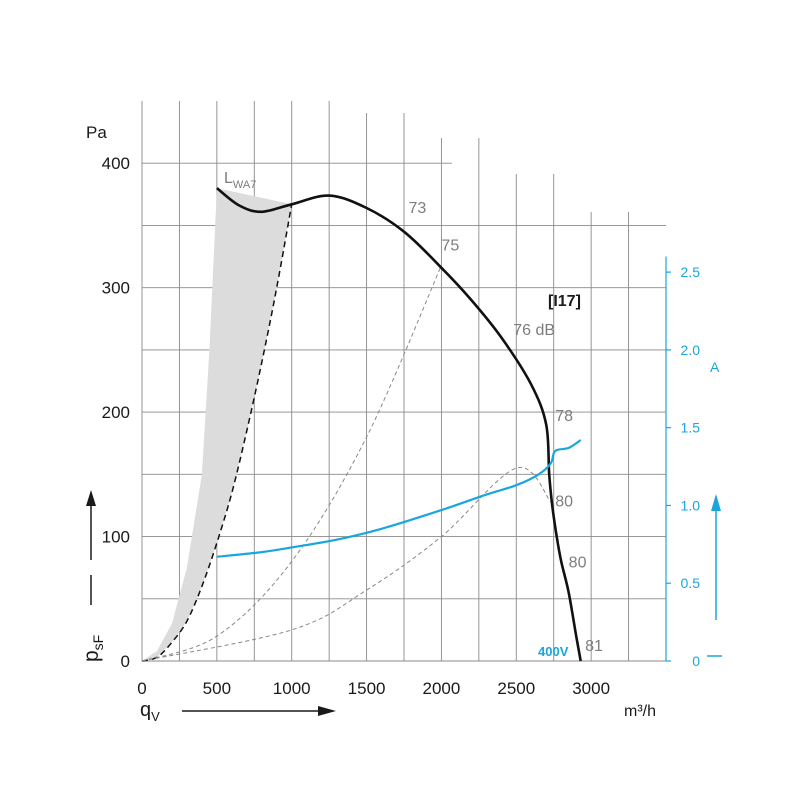 The height and width of the screenshot is (800, 800). I want to click on curve-label: [I17], so click(564, 301).